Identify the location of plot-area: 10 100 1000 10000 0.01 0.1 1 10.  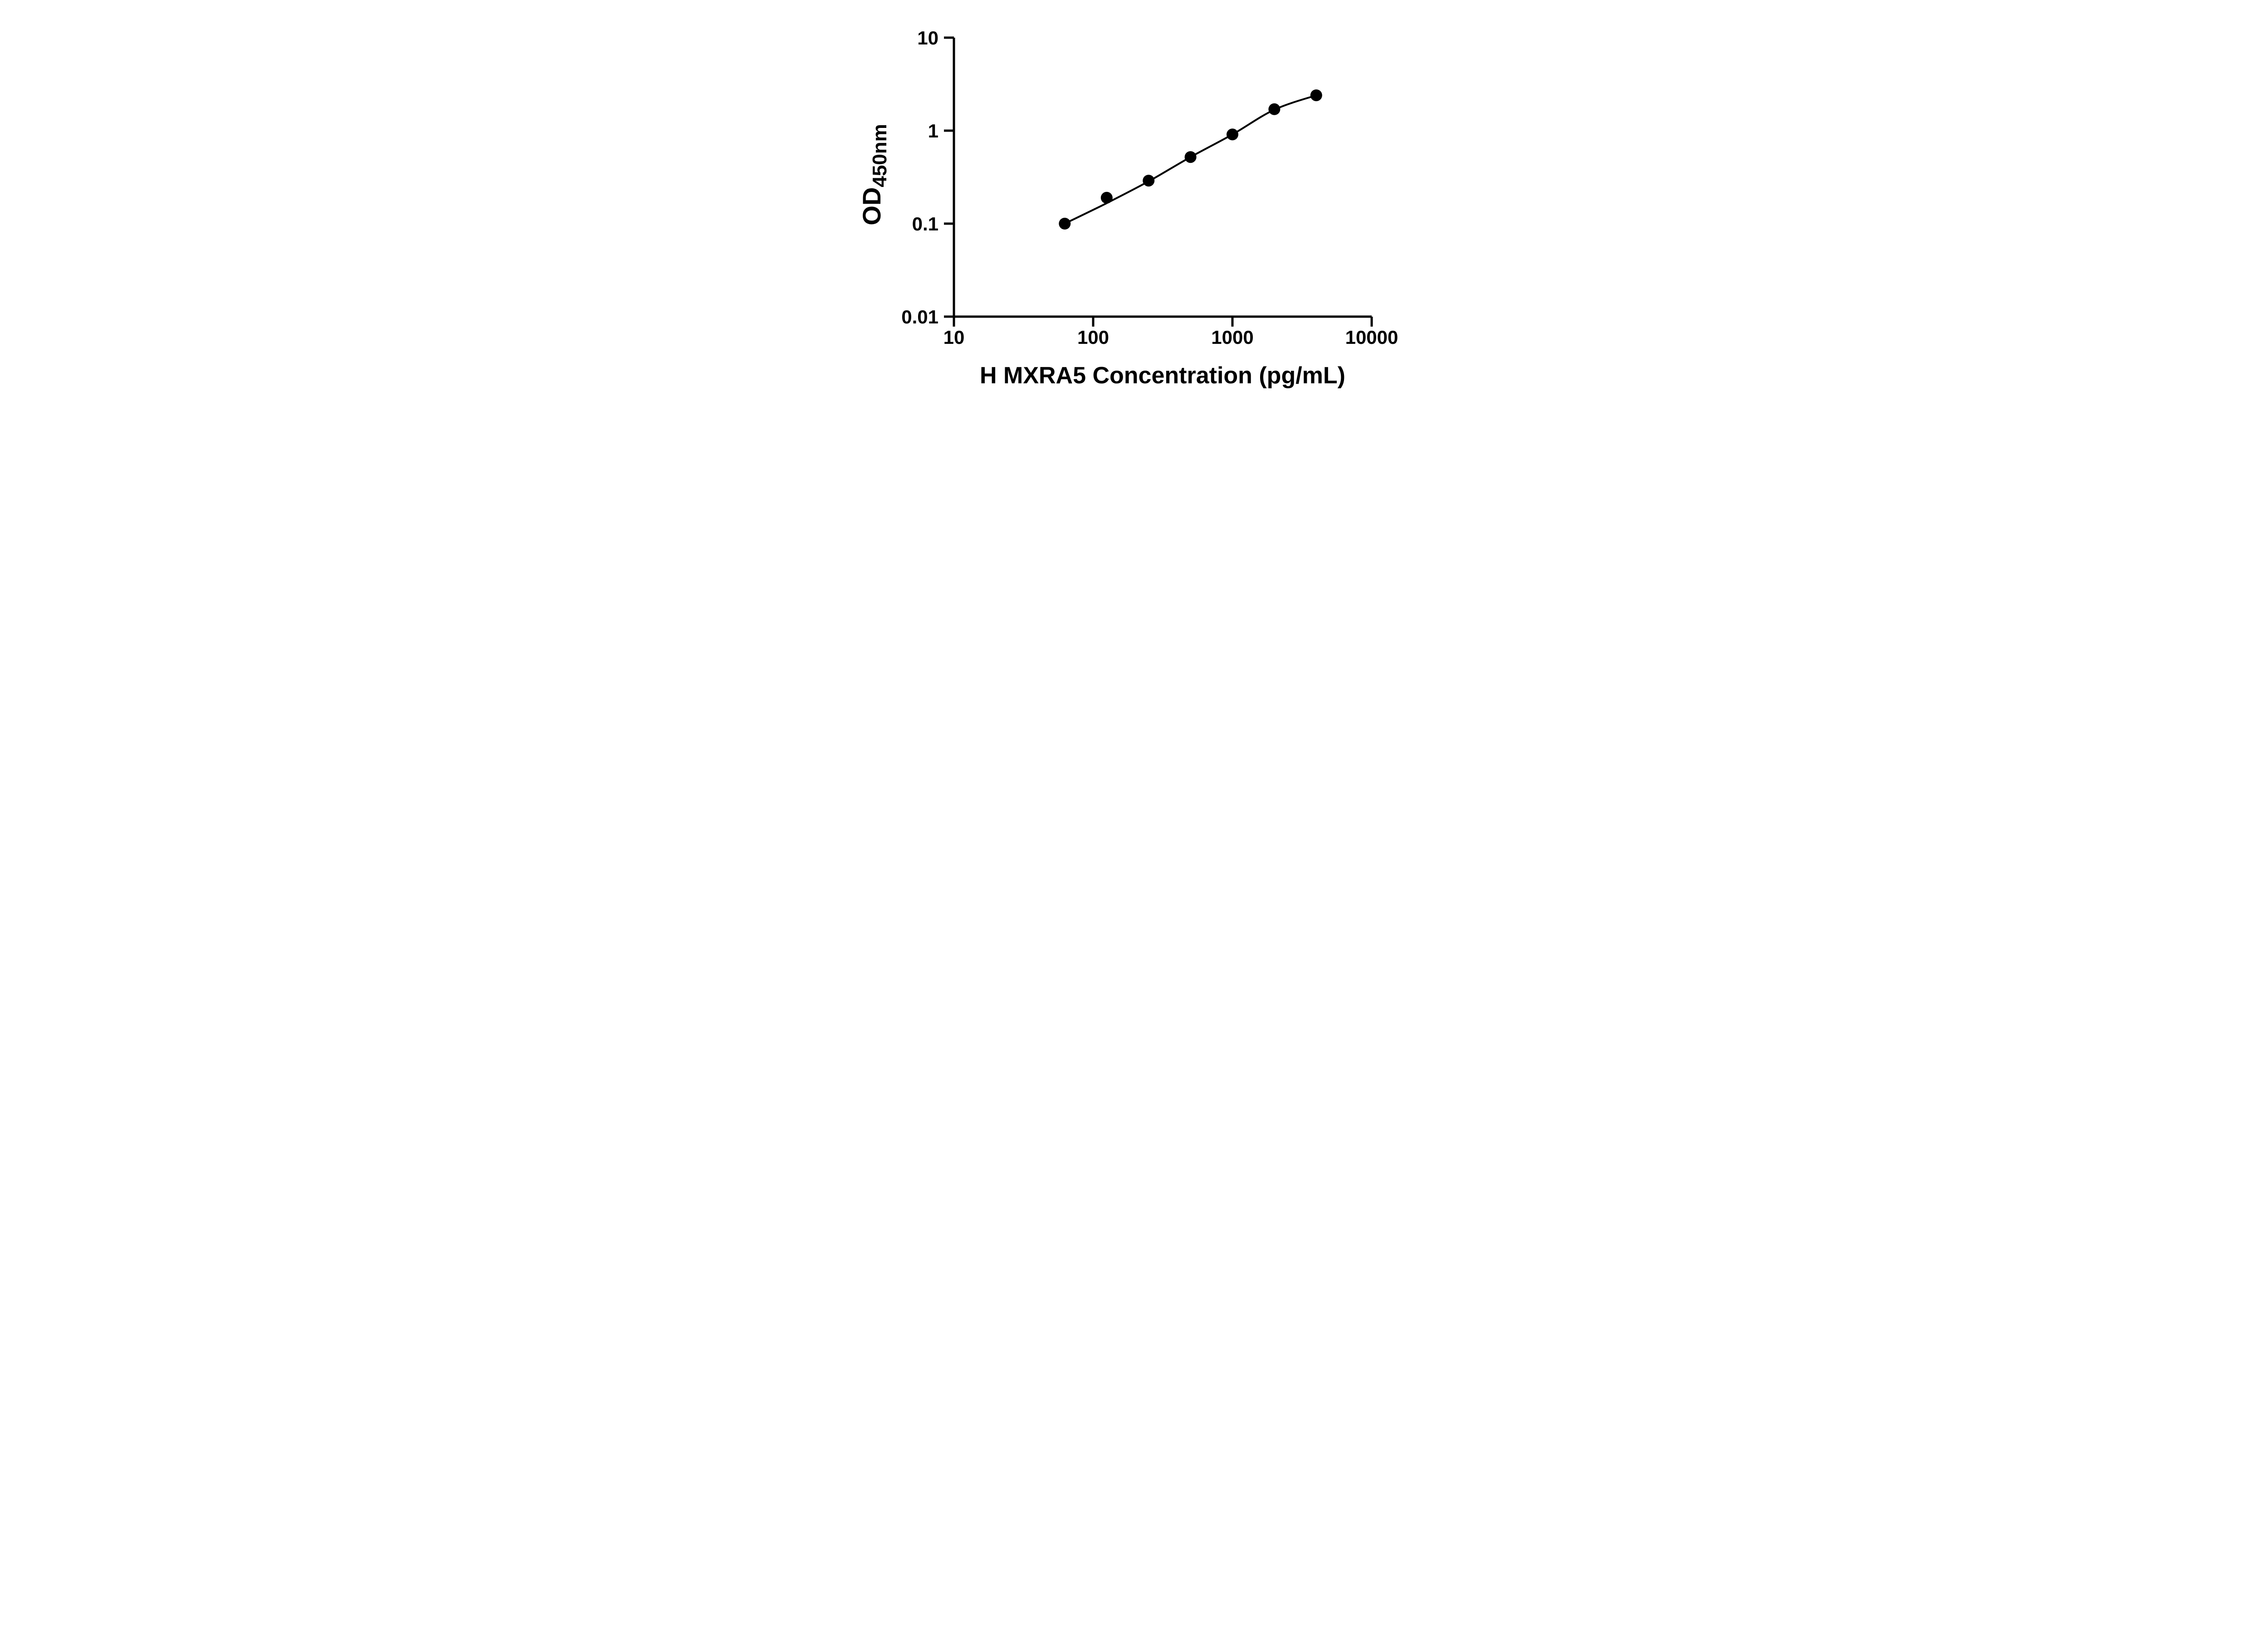
(1149, 187).